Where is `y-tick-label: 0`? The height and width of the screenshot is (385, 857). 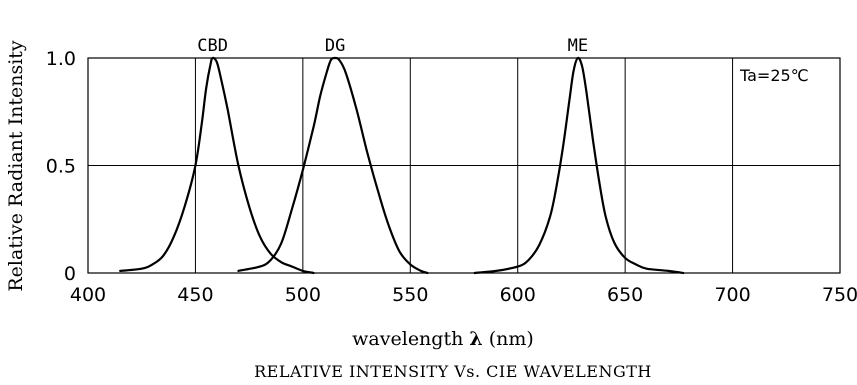 y-tick-label: 0 is located at coordinates (70, 274).